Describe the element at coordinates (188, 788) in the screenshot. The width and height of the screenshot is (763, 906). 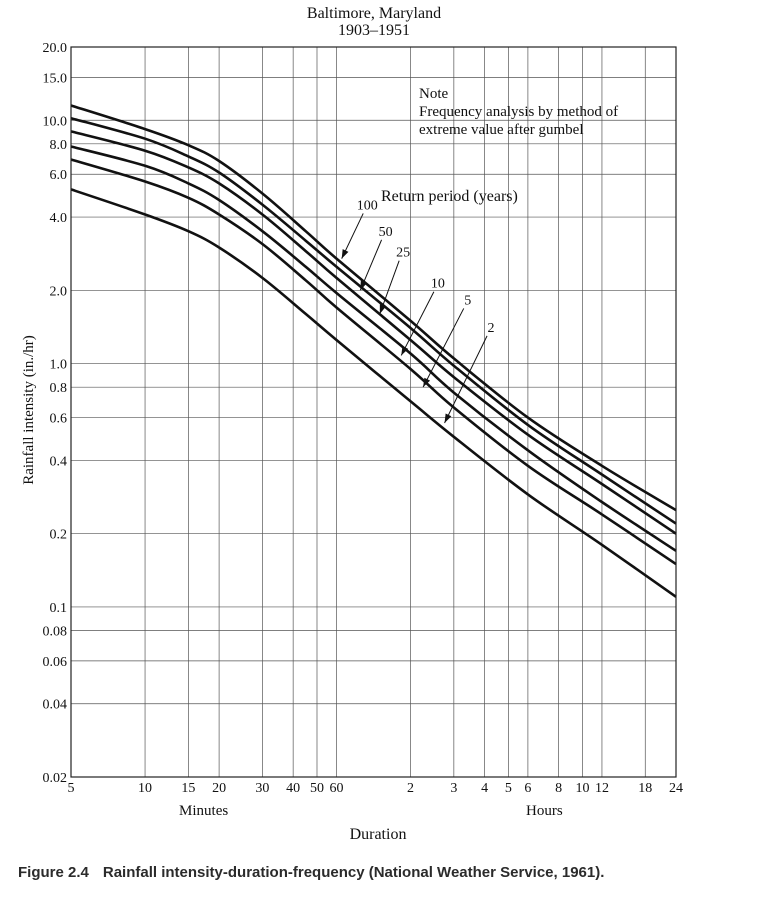
I see `x-tick-label: 15` at that location.